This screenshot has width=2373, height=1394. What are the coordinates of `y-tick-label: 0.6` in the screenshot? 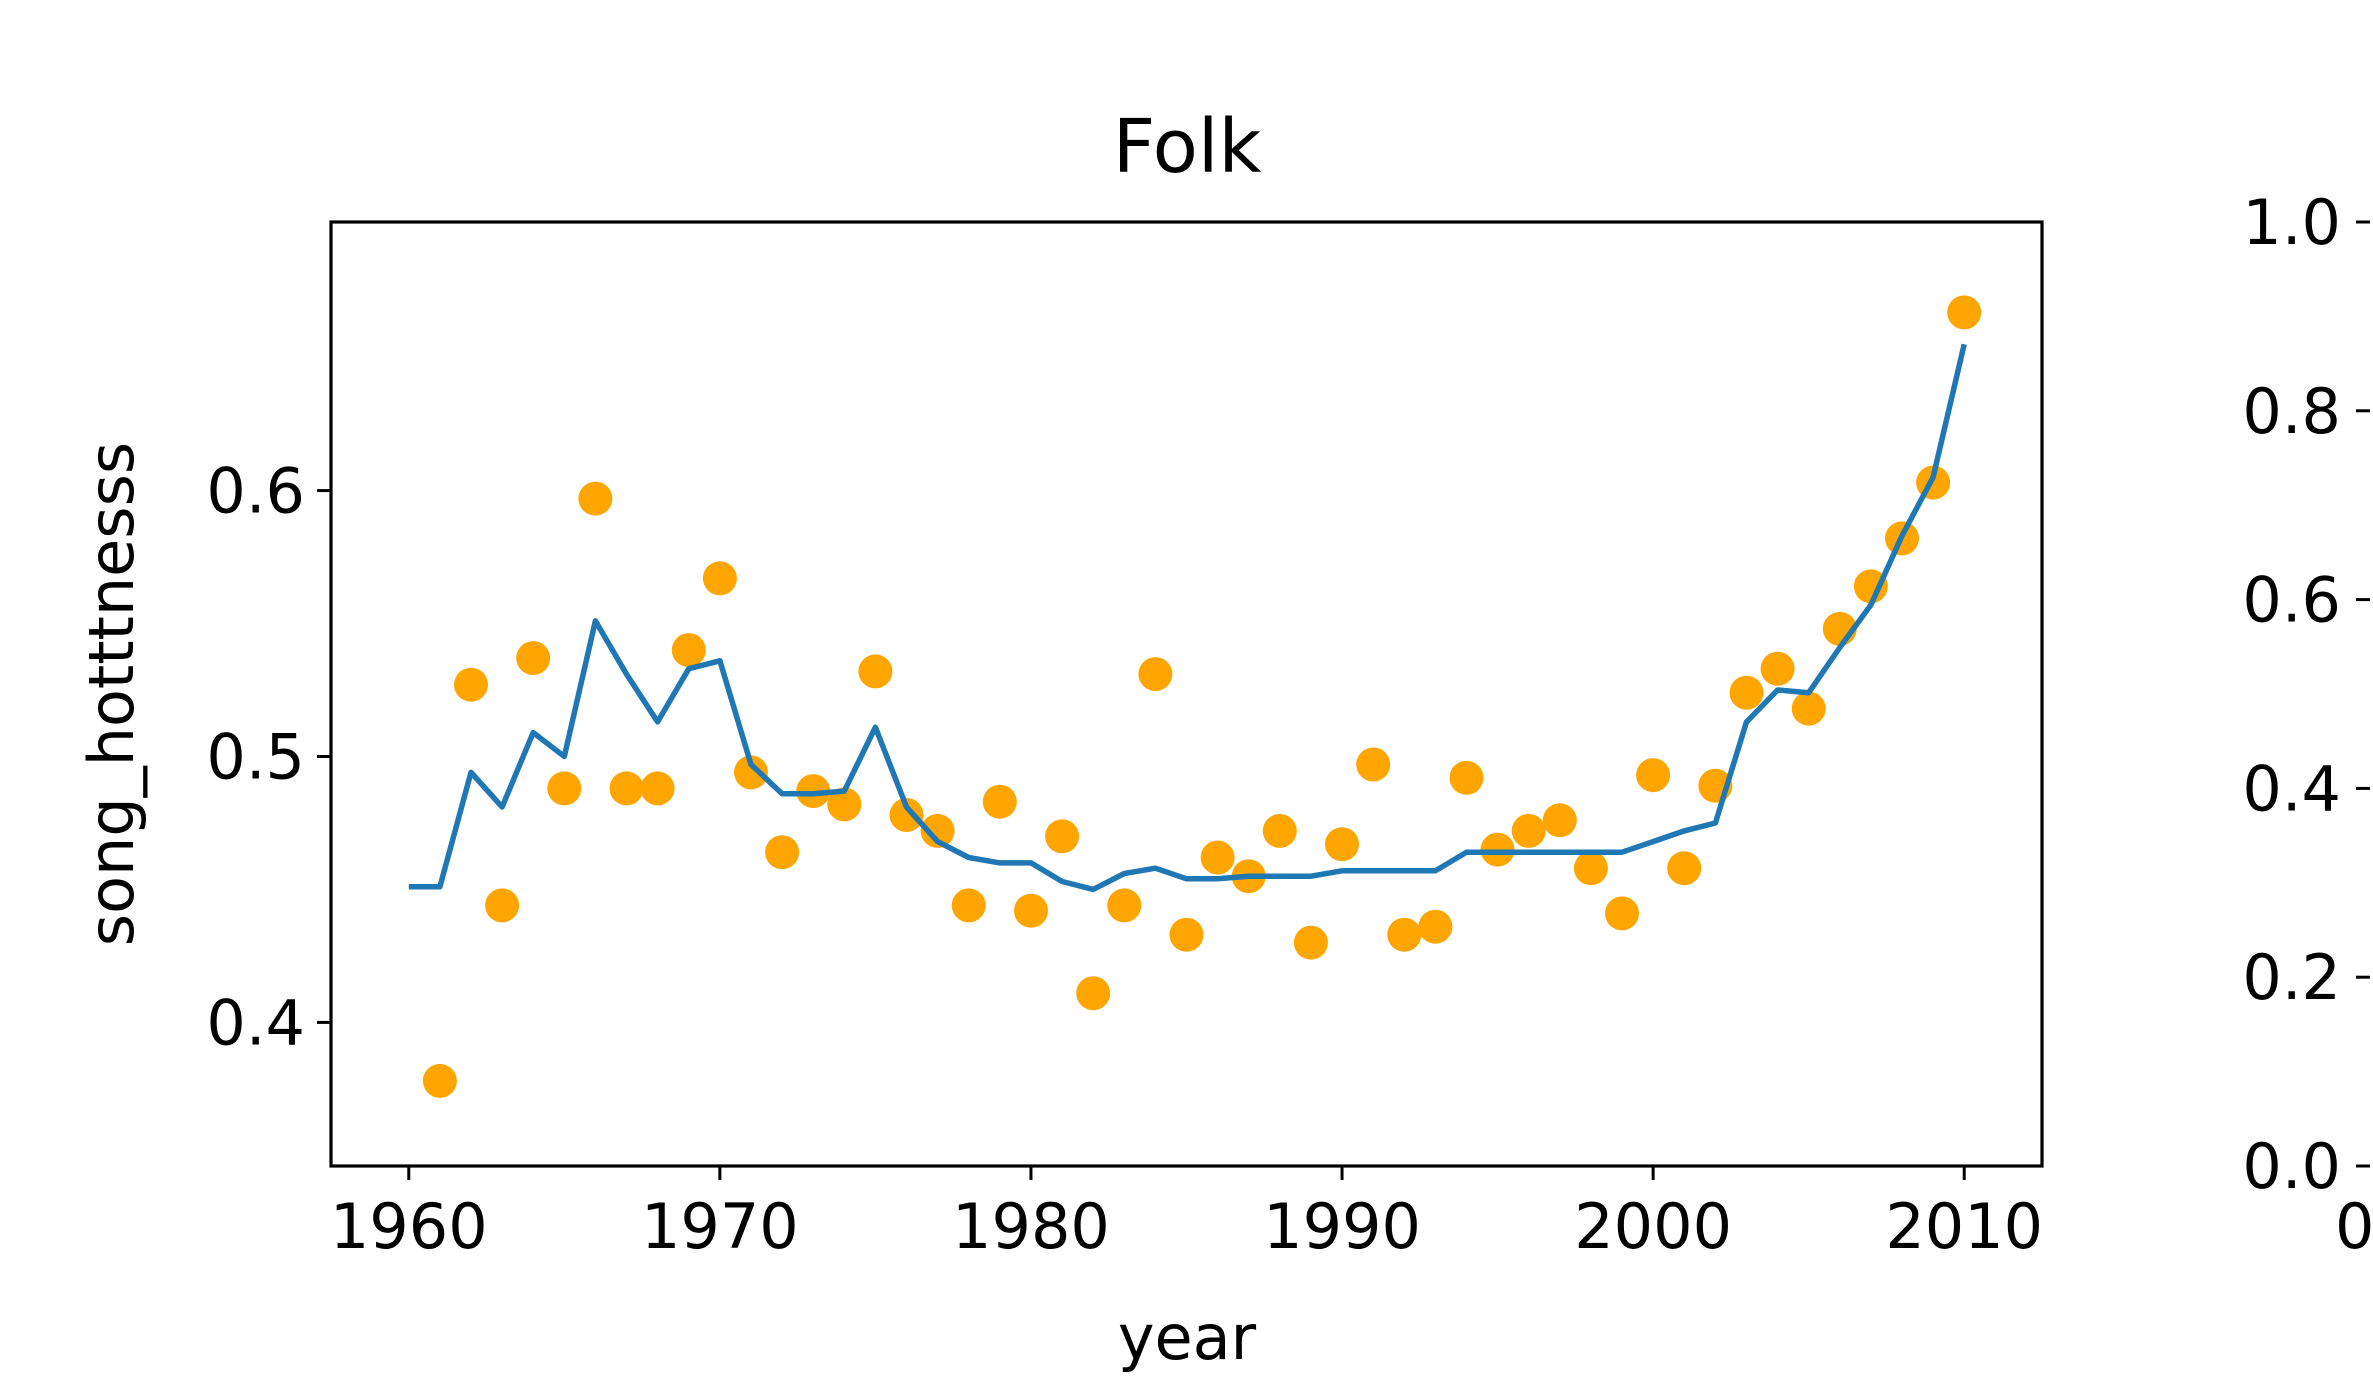 It's located at (255, 491).